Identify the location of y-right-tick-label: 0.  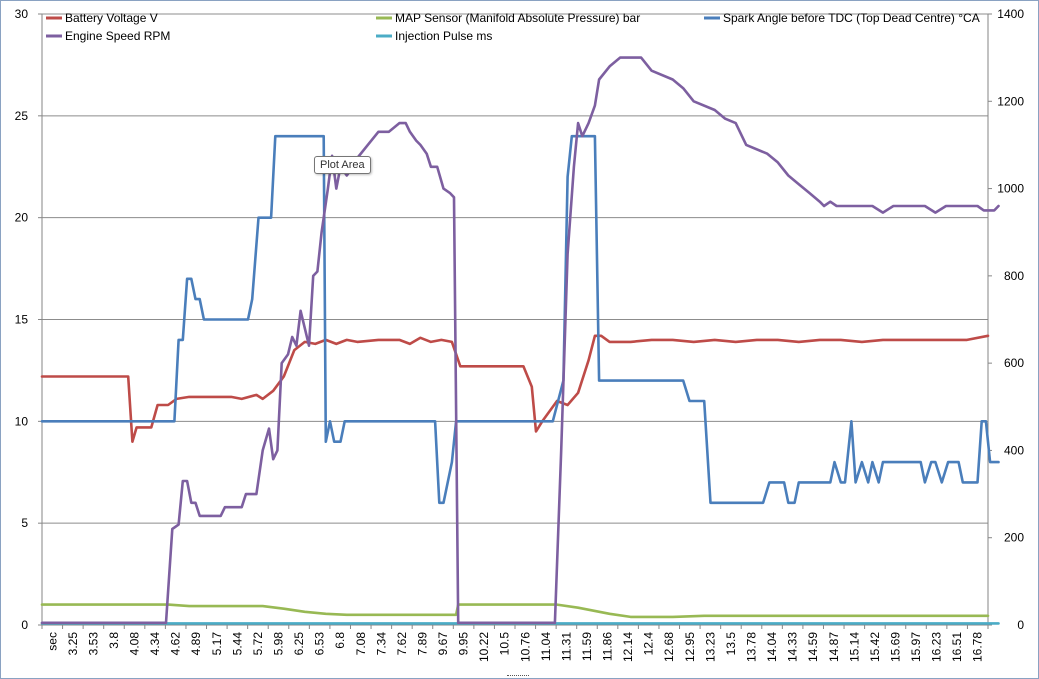
(1020, 625).